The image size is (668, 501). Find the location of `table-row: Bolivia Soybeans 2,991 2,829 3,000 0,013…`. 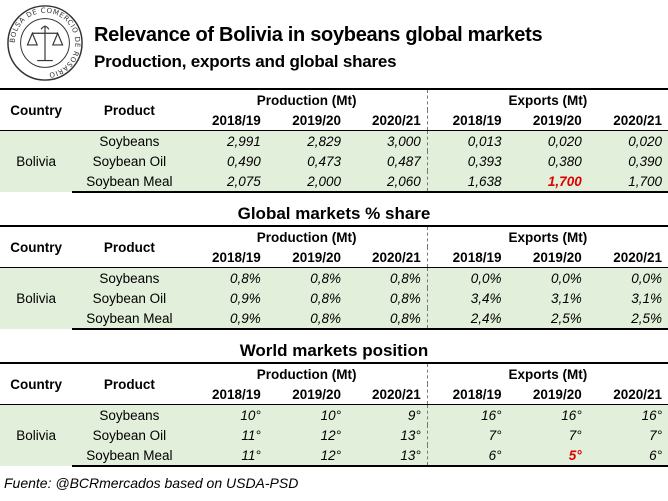

table-row: Bolivia Soybeans 2,991 2,829 3,000 0,013… is located at coordinates (334, 161).